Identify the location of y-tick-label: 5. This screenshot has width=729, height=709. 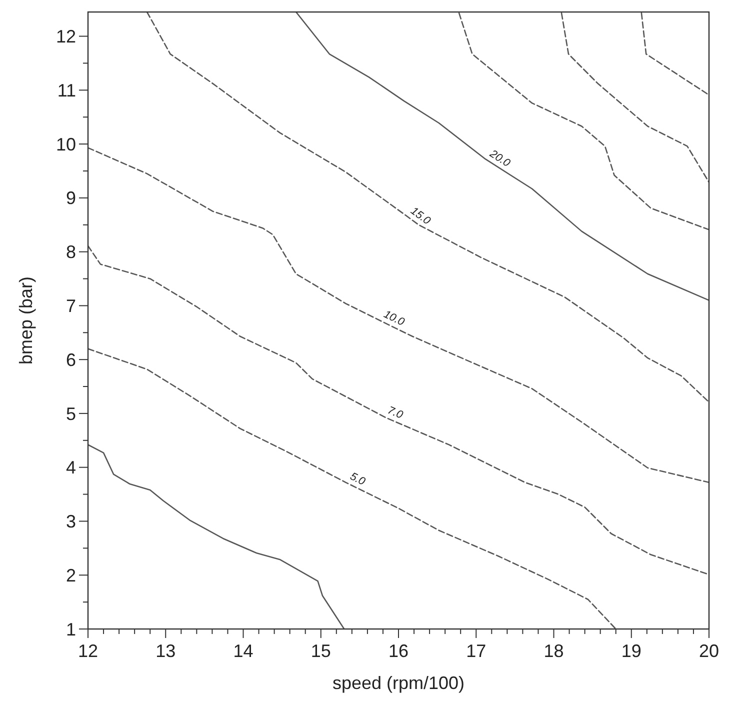
(71, 414).